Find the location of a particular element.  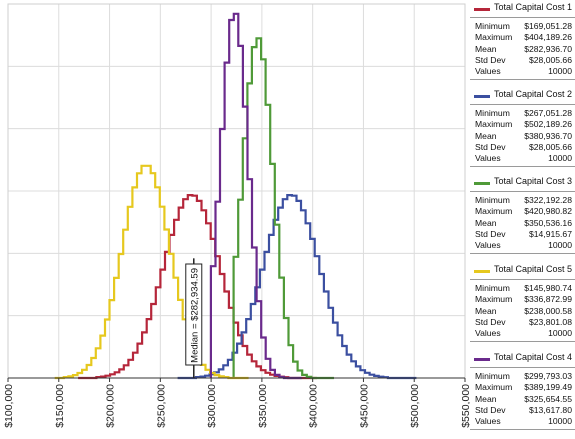

legend-stat-row: Std Dev $13,617.80 is located at coordinates (522, 410).